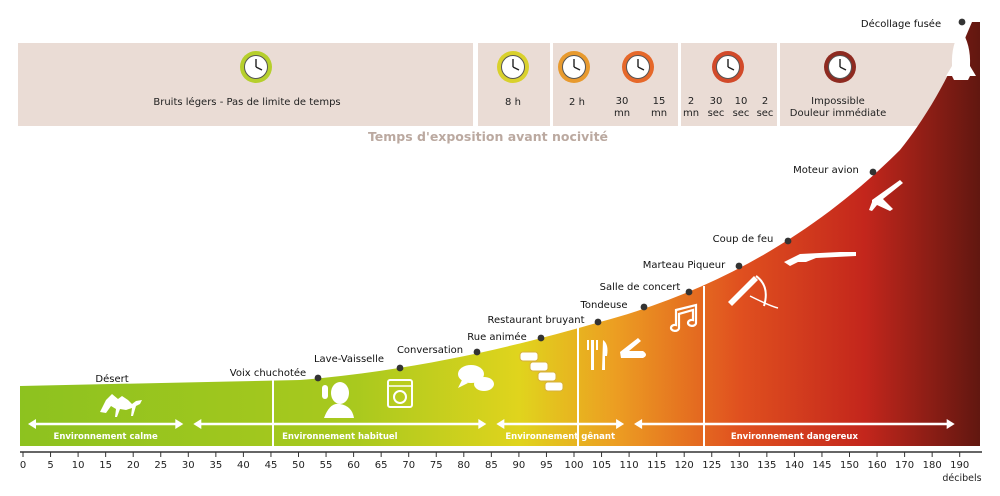 The width and height of the screenshot is (1000, 496). Describe the element at coordinates (541, 371) in the screenshot. I see `cars-icon` at that location.